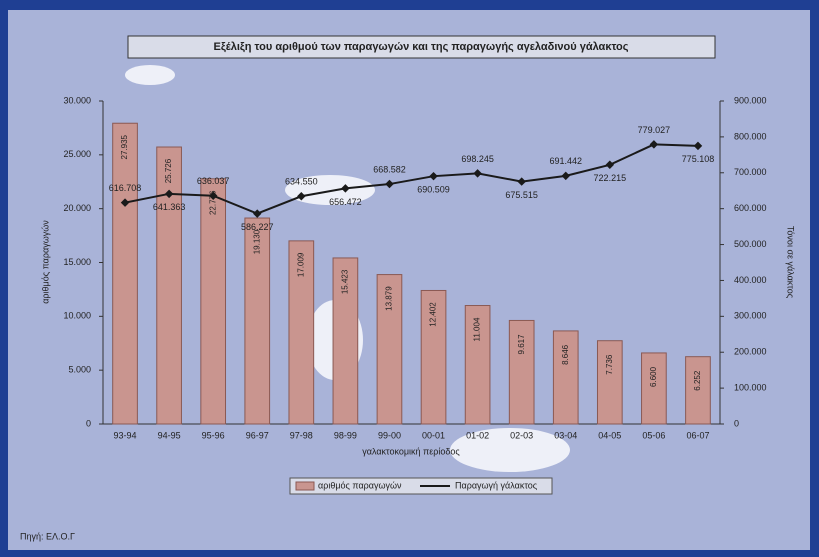  Describe the element at coordinates (47, 536) in the screenshot. I see `source: Πηγή: ΕΛ.Ο.Γ` at that location.